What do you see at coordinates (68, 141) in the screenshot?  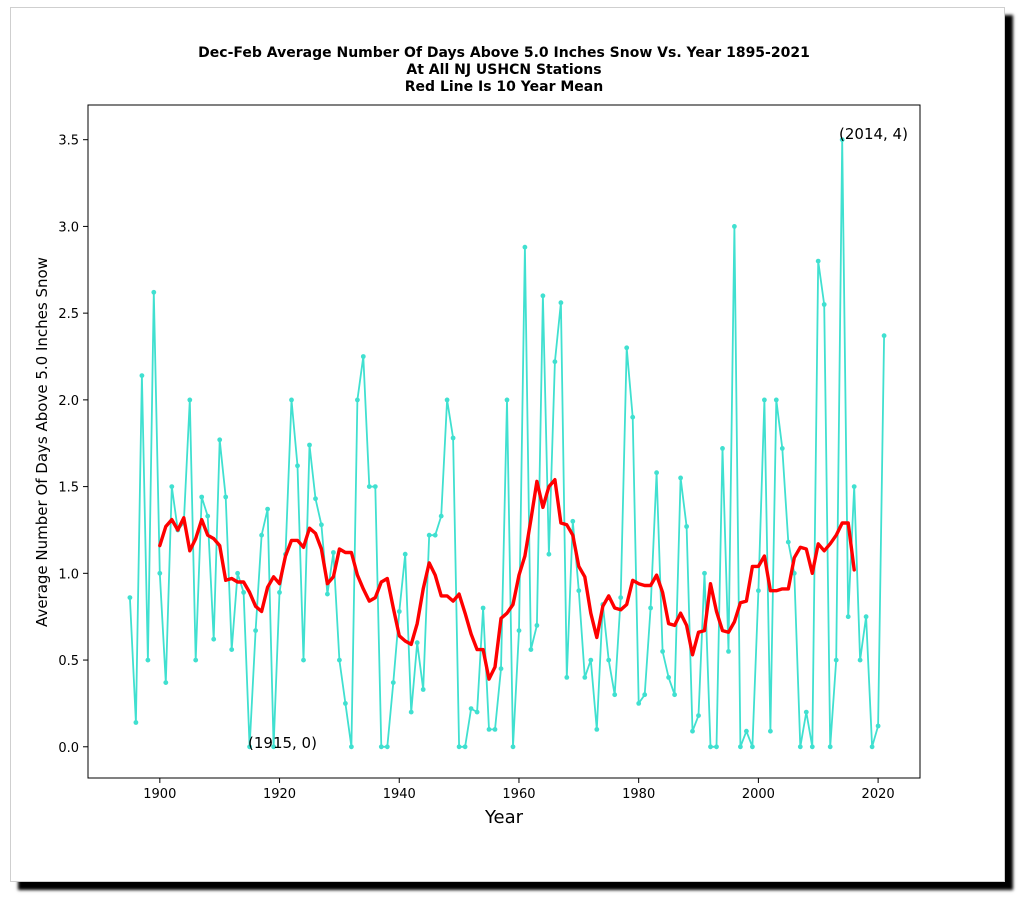 I see `y-tick-label: 3.5` at bounding box center [68, 141].